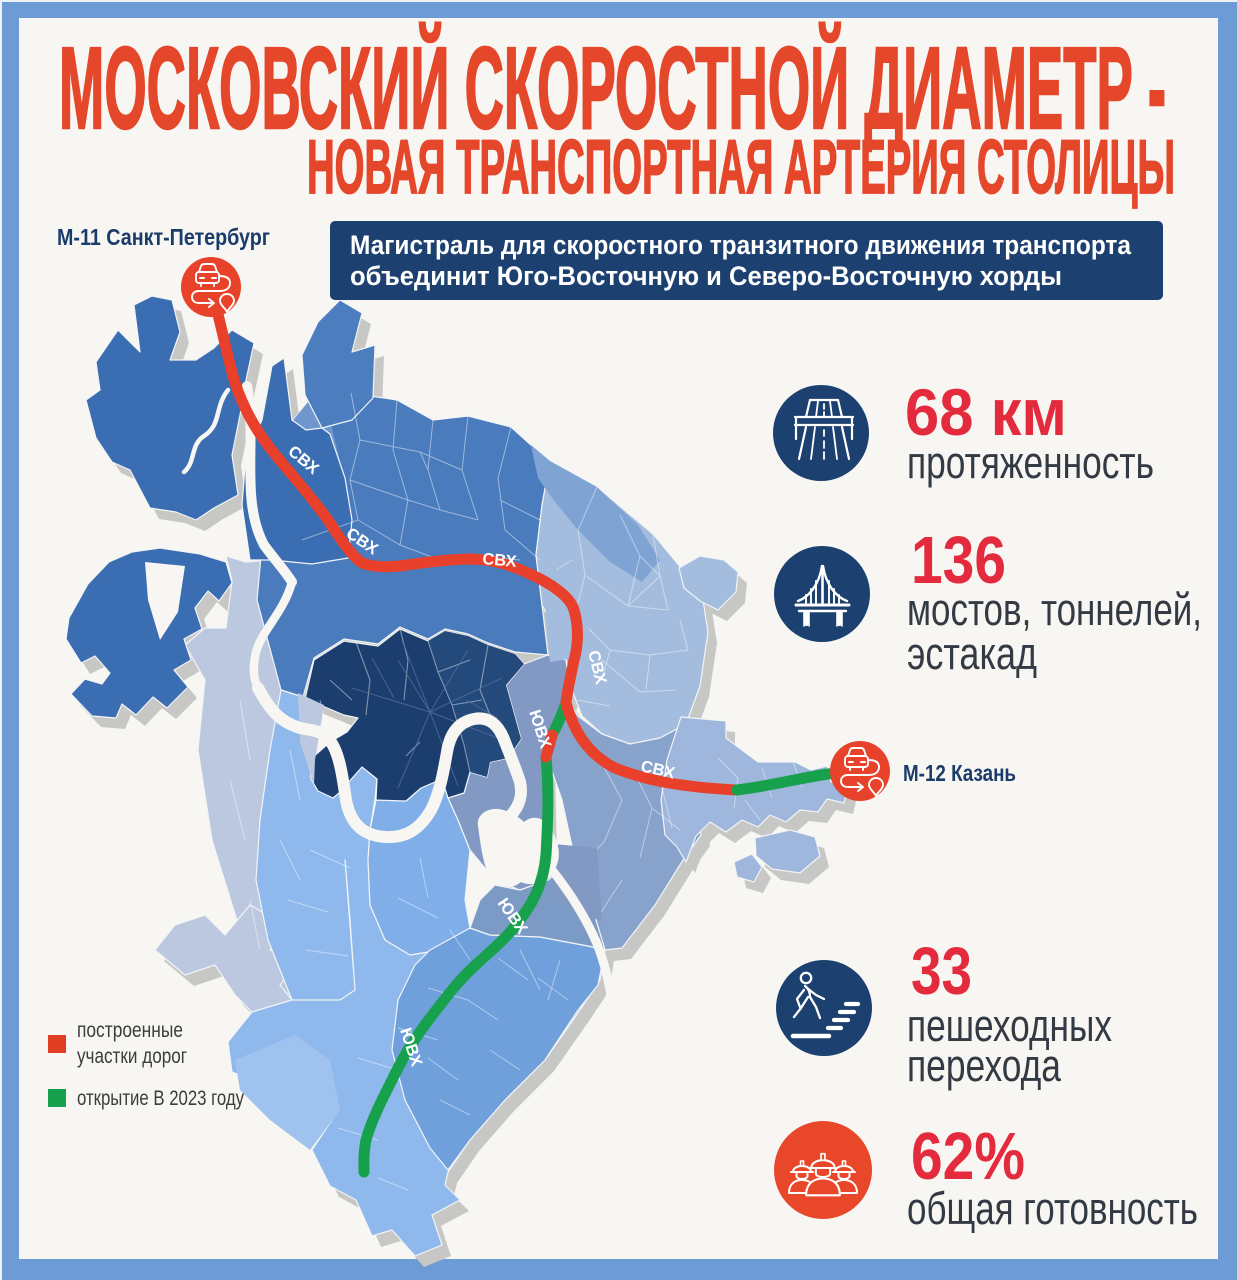 Image resolution: width=1237 pixels, height=1280 pixels. I want to click on svg-text: пешеходных, so click(1009, 1025).